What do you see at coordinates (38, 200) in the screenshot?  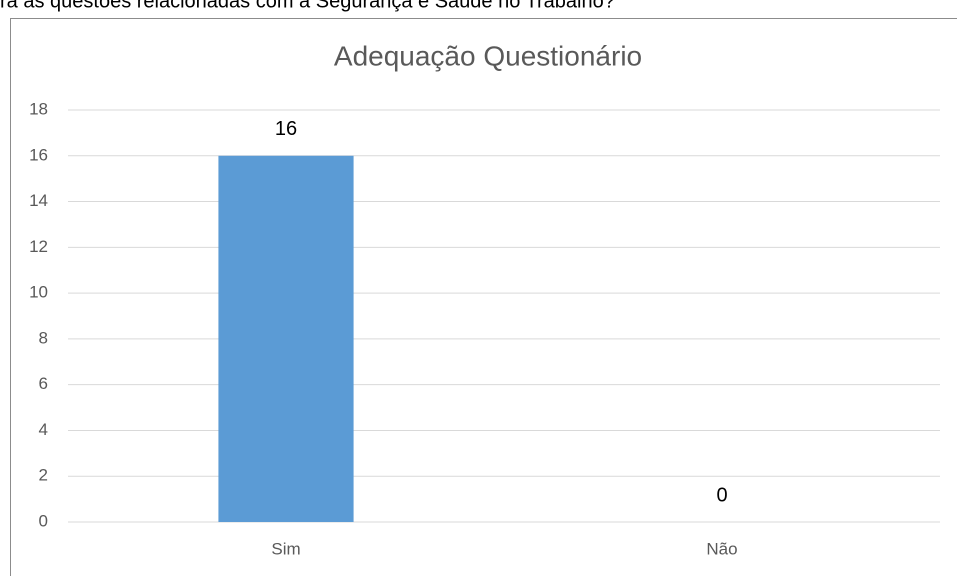 I see `y-tick-label: 14` at bounding box center [38, 200].